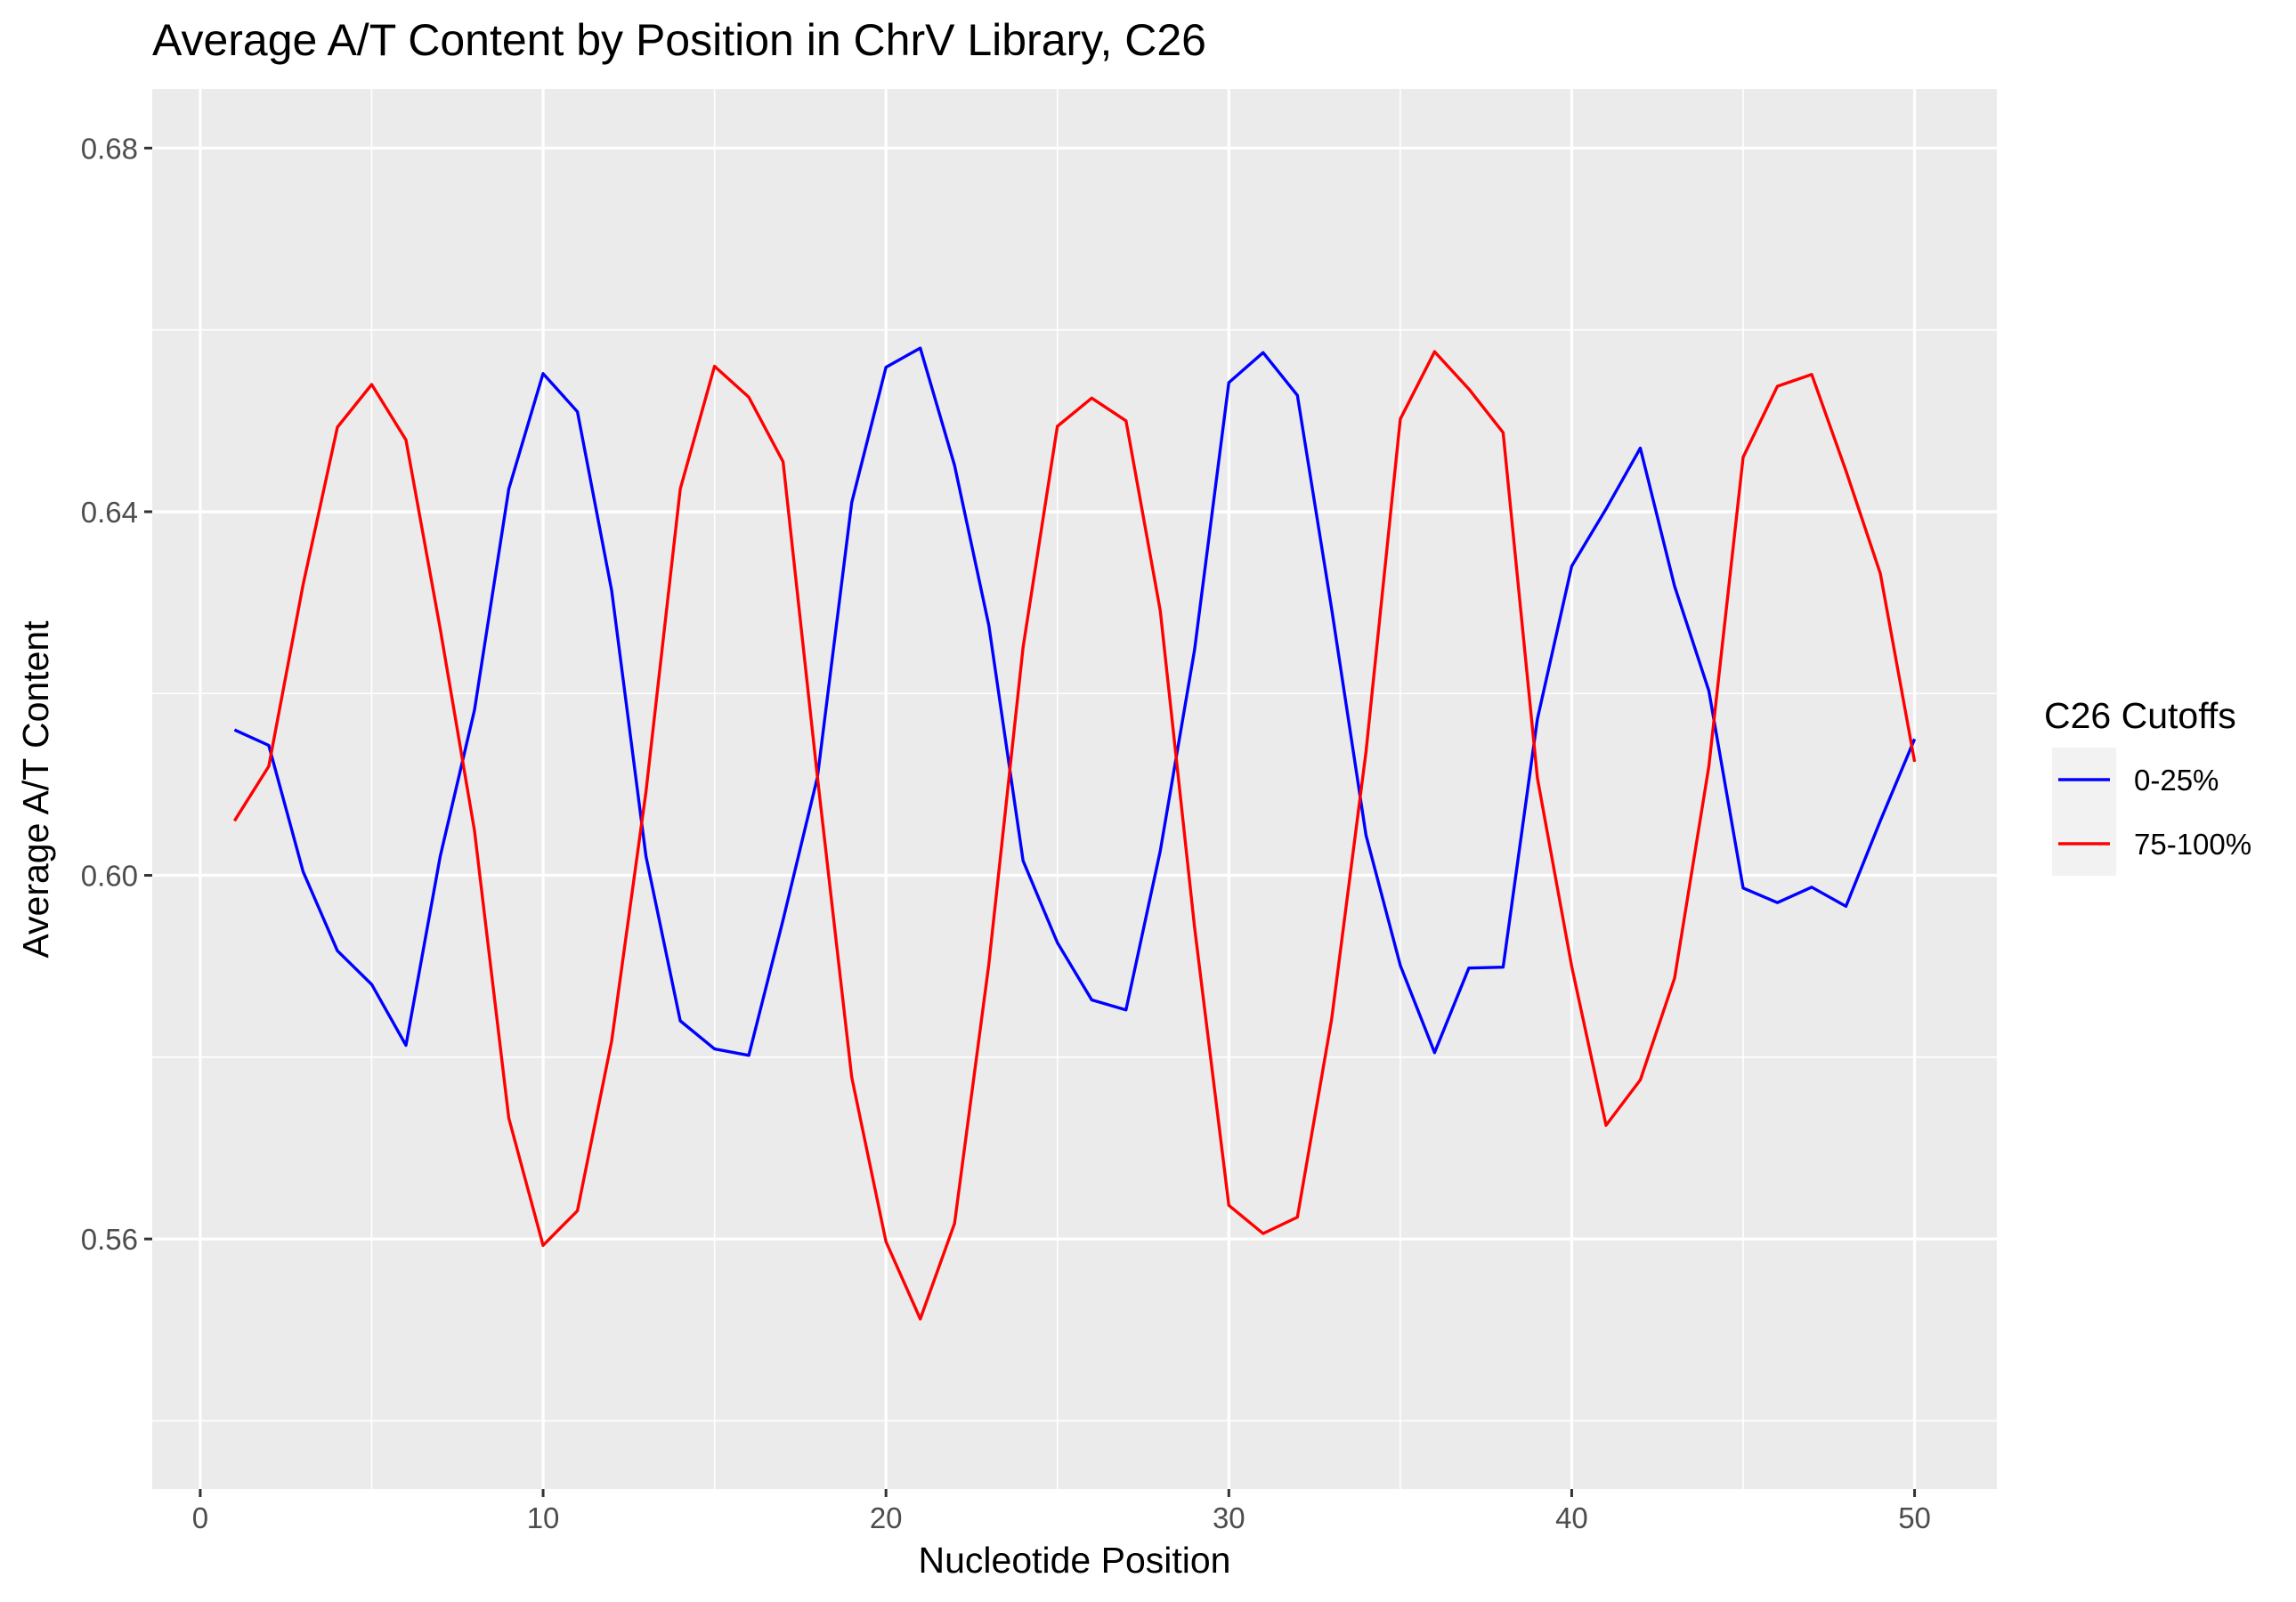  I want to click on legend-label: 0-25%, so click(2176, 781).